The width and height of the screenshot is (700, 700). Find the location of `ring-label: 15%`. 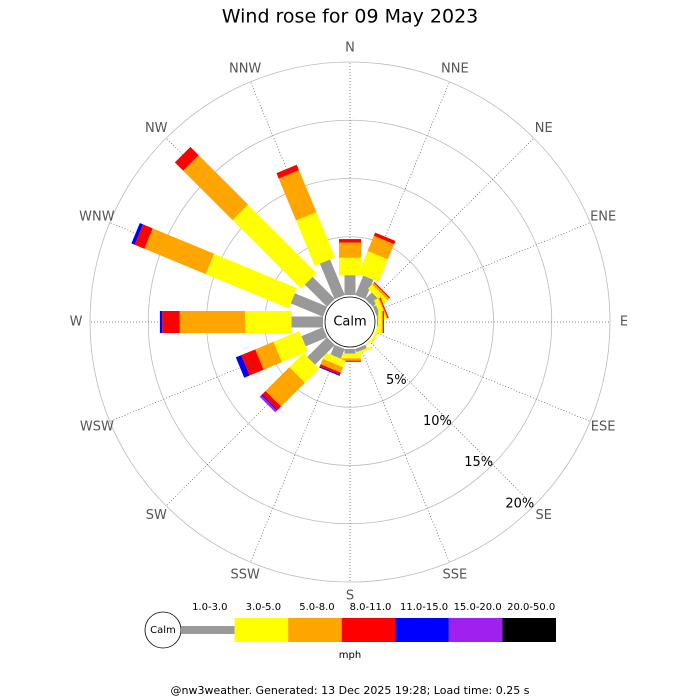

ring-label: 15% is located at coordinates (478, 462).